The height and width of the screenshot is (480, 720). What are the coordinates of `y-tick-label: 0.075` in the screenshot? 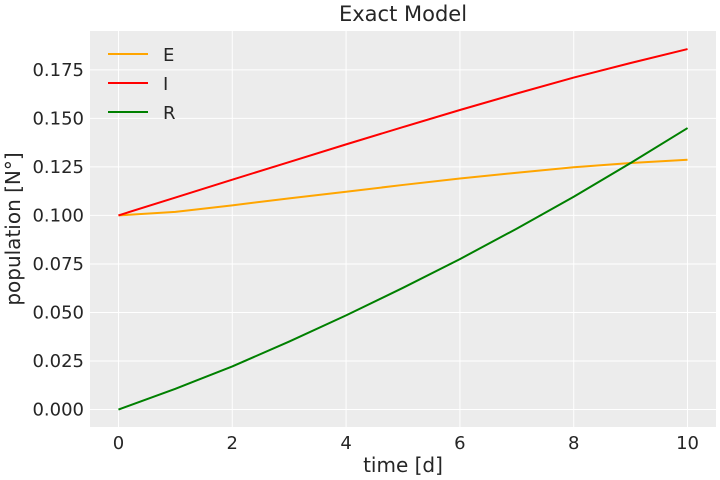 It's located at (58, 264).